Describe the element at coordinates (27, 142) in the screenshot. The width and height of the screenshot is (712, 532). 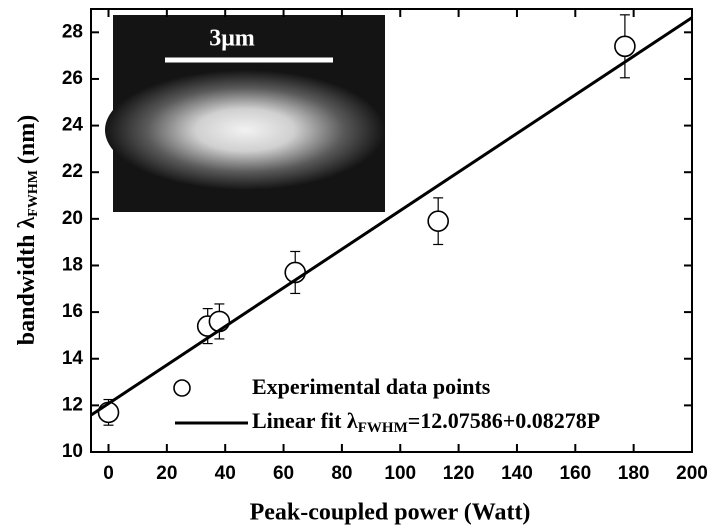
I see `label-part: (nm)` at that location.